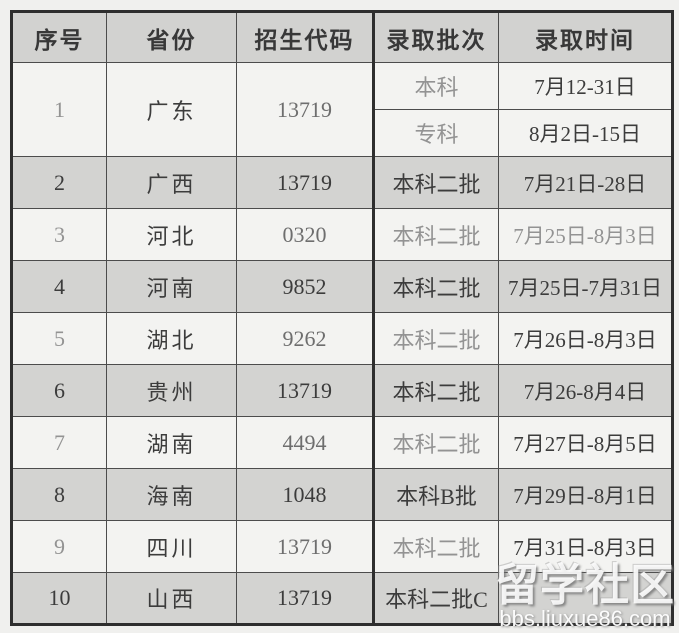 Image resolution: width=679 pixels, height=633 pixels. What do you see at coordinates (305, 494) in the screenshot?
I see `cell-code: 1048` at bounding box center [305, 494].